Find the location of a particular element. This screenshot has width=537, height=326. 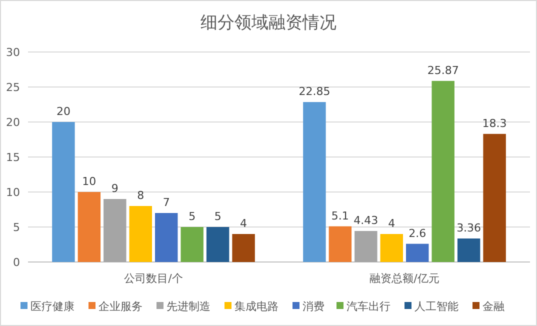

data-label: 4.43 is located at coordinates (366, 220).